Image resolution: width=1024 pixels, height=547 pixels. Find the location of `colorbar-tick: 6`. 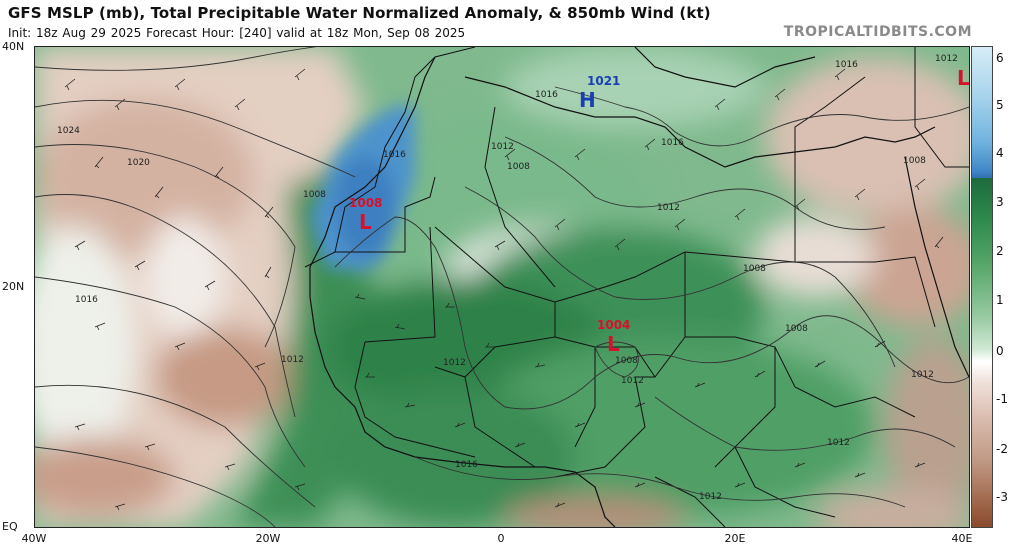

colorbar-tick: 6 is located at coordinates (1000, 58).